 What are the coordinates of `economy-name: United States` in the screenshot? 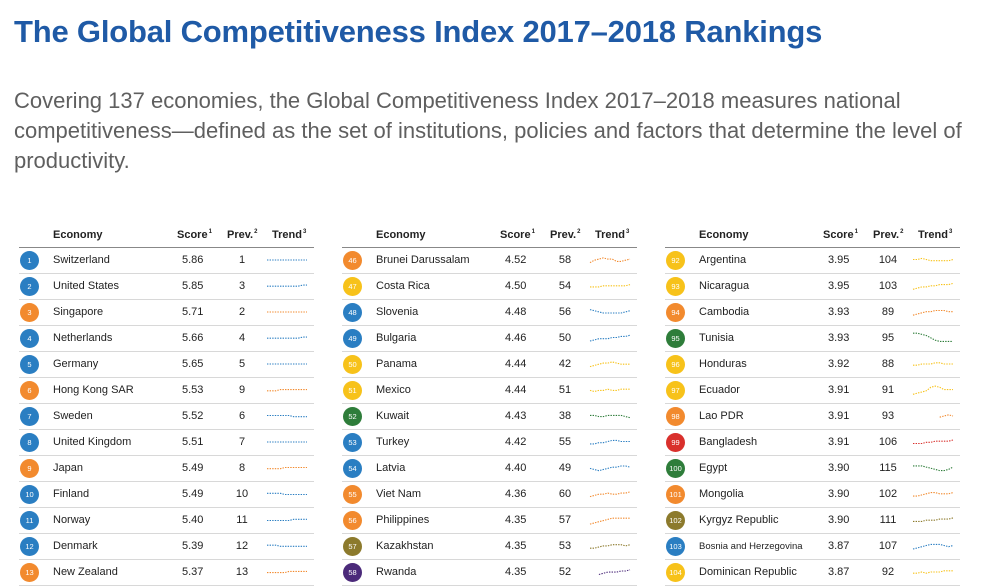 It's located at (86, 286).